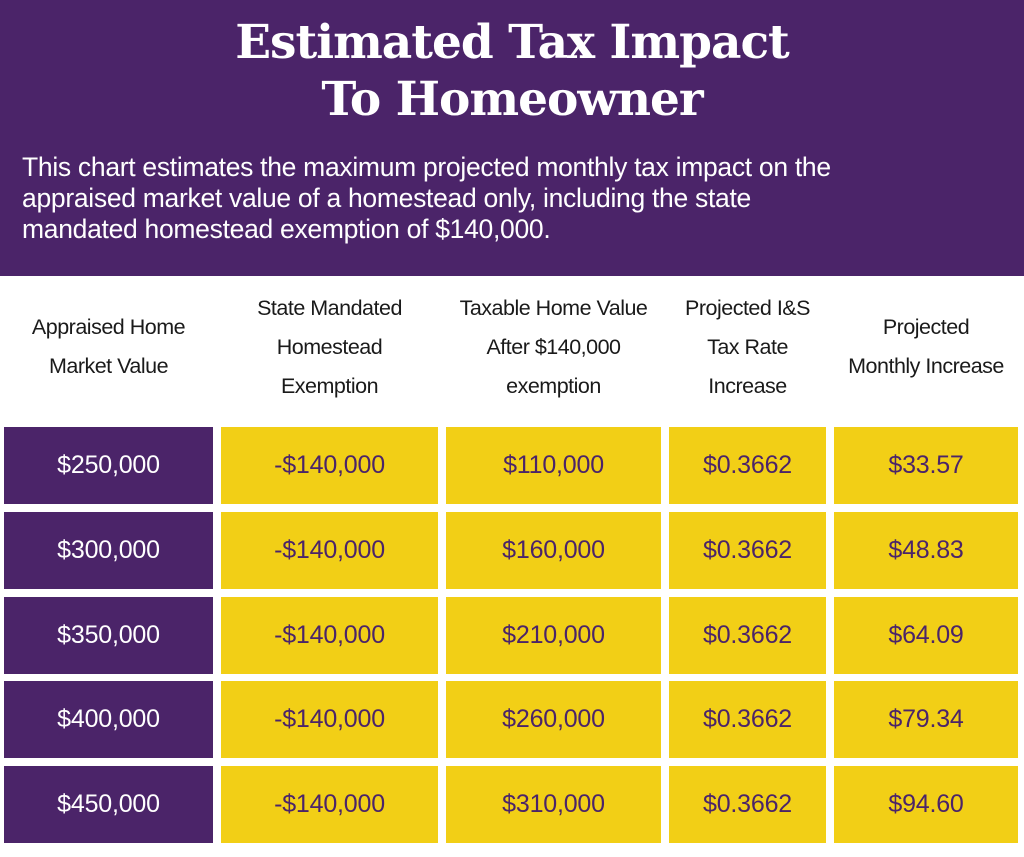 This screenshot has width=1024, height=857. Describe the element at coordinates (747, 385) in the screenshot. I see `column-header-line: Increase` at that location.